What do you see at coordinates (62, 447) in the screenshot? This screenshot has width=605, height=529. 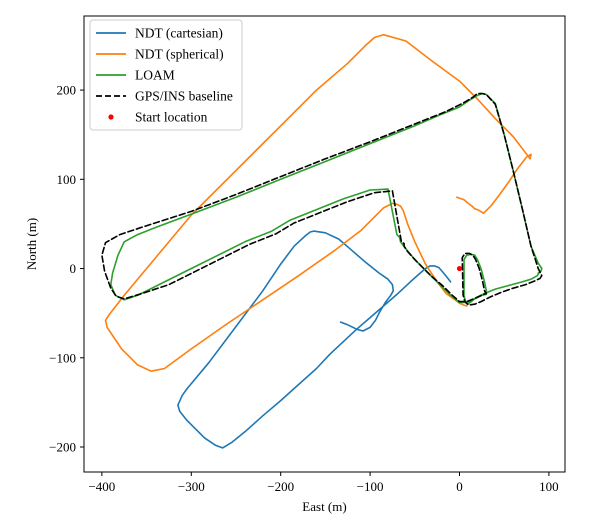 I see `y-tick-label: −200` at bounding box center [62, 447].